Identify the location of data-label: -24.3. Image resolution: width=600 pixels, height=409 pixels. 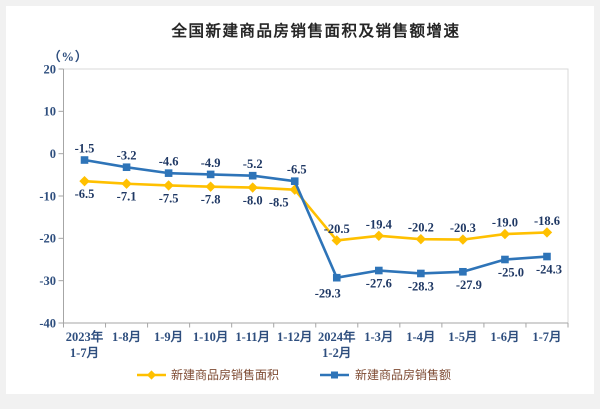
(549, 270).